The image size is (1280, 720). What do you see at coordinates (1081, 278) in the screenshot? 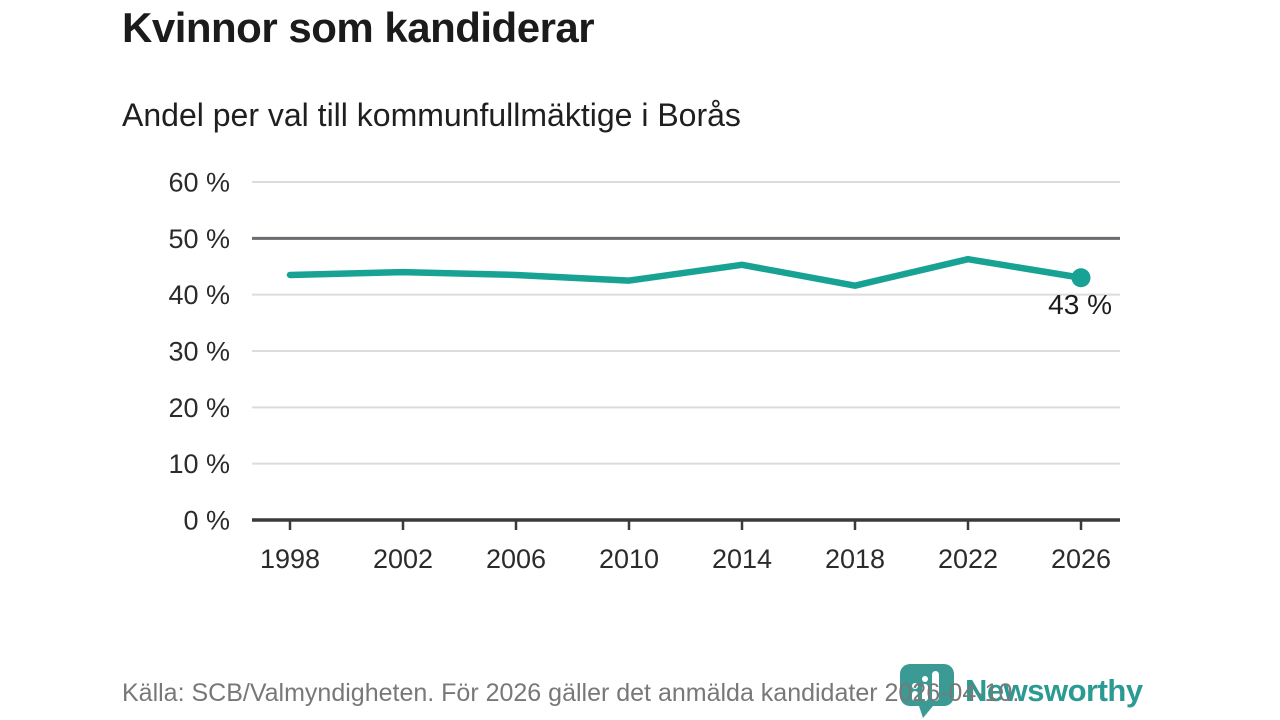
I see `end-point-marker` at bounding box center [1081, 278].